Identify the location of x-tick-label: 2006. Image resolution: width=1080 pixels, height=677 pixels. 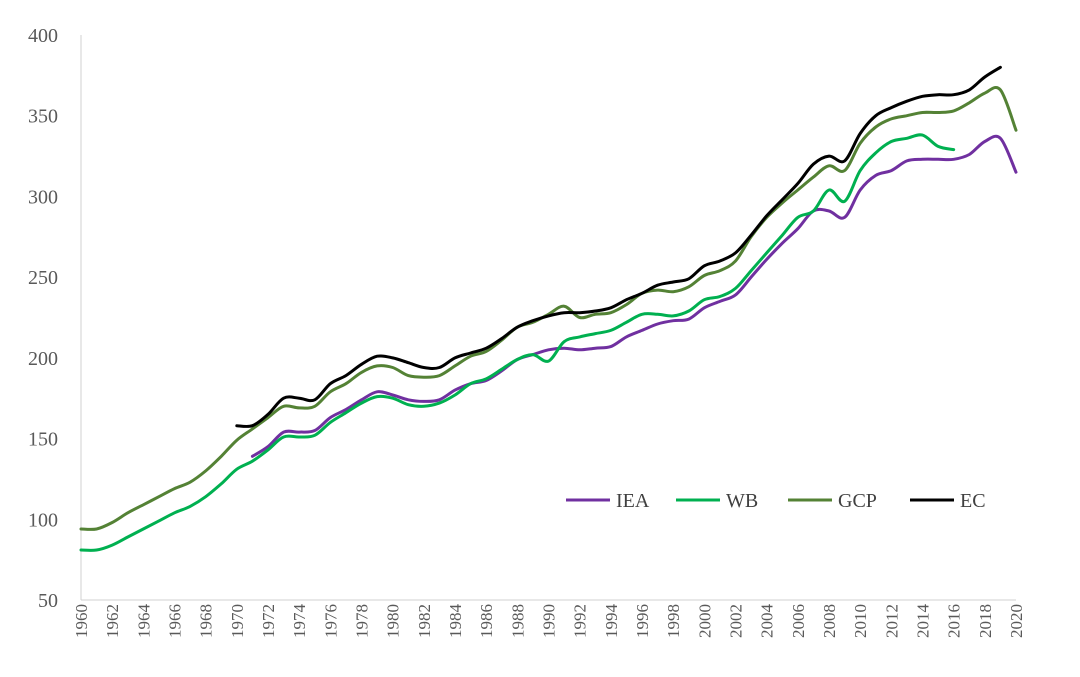
(798, 621).